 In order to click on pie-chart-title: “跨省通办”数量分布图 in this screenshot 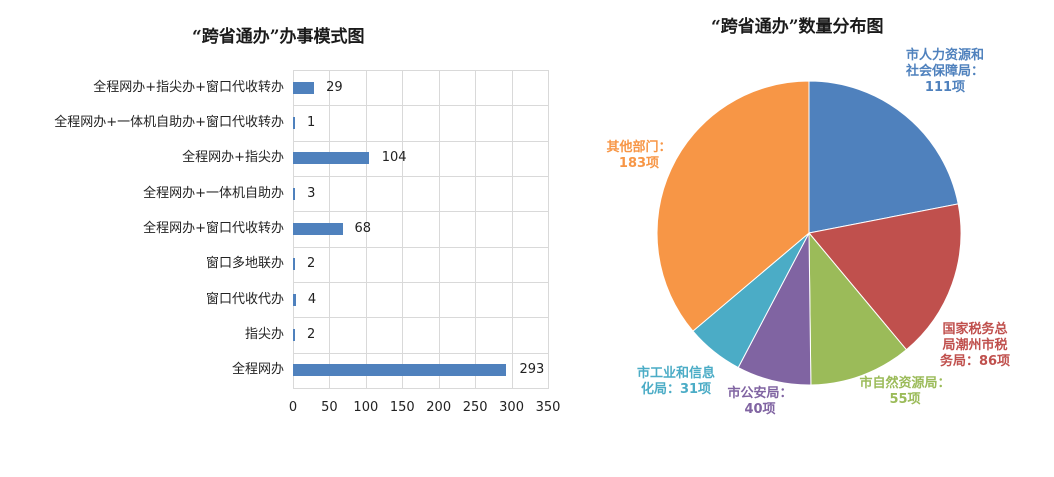, I will do `click(797, 27)`.